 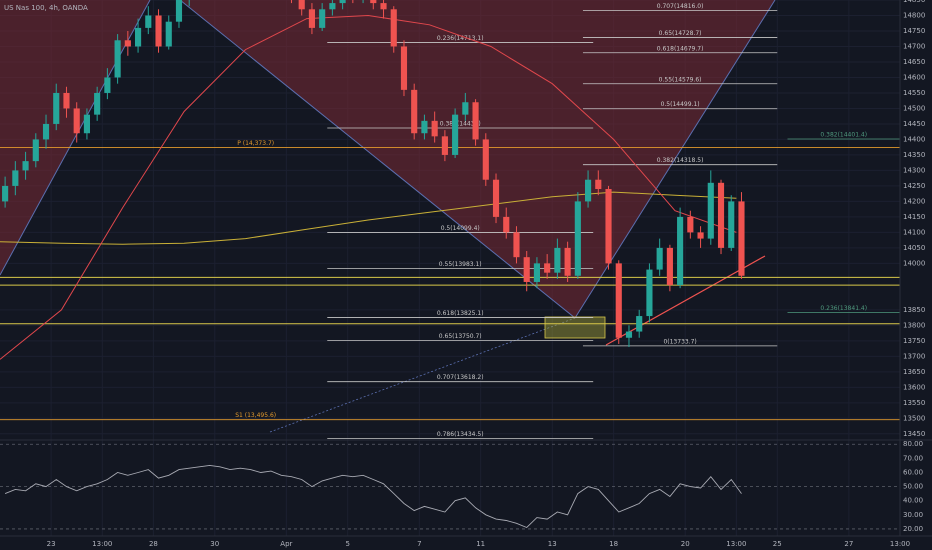 I want to click on x-tick-label: 7, so click(x=419, y=544).